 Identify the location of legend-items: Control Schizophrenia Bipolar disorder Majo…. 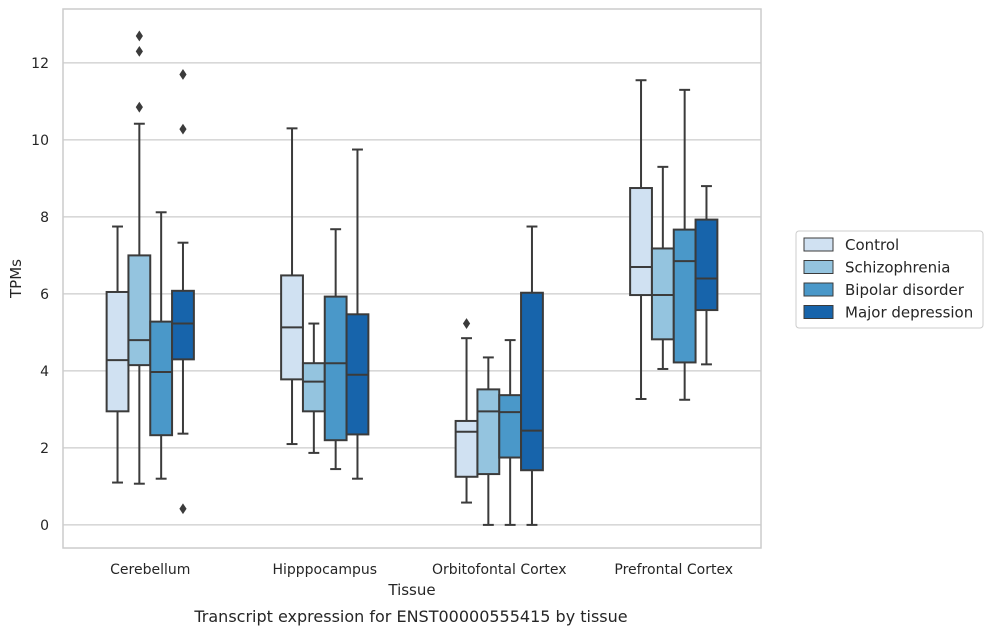
(888, 279).